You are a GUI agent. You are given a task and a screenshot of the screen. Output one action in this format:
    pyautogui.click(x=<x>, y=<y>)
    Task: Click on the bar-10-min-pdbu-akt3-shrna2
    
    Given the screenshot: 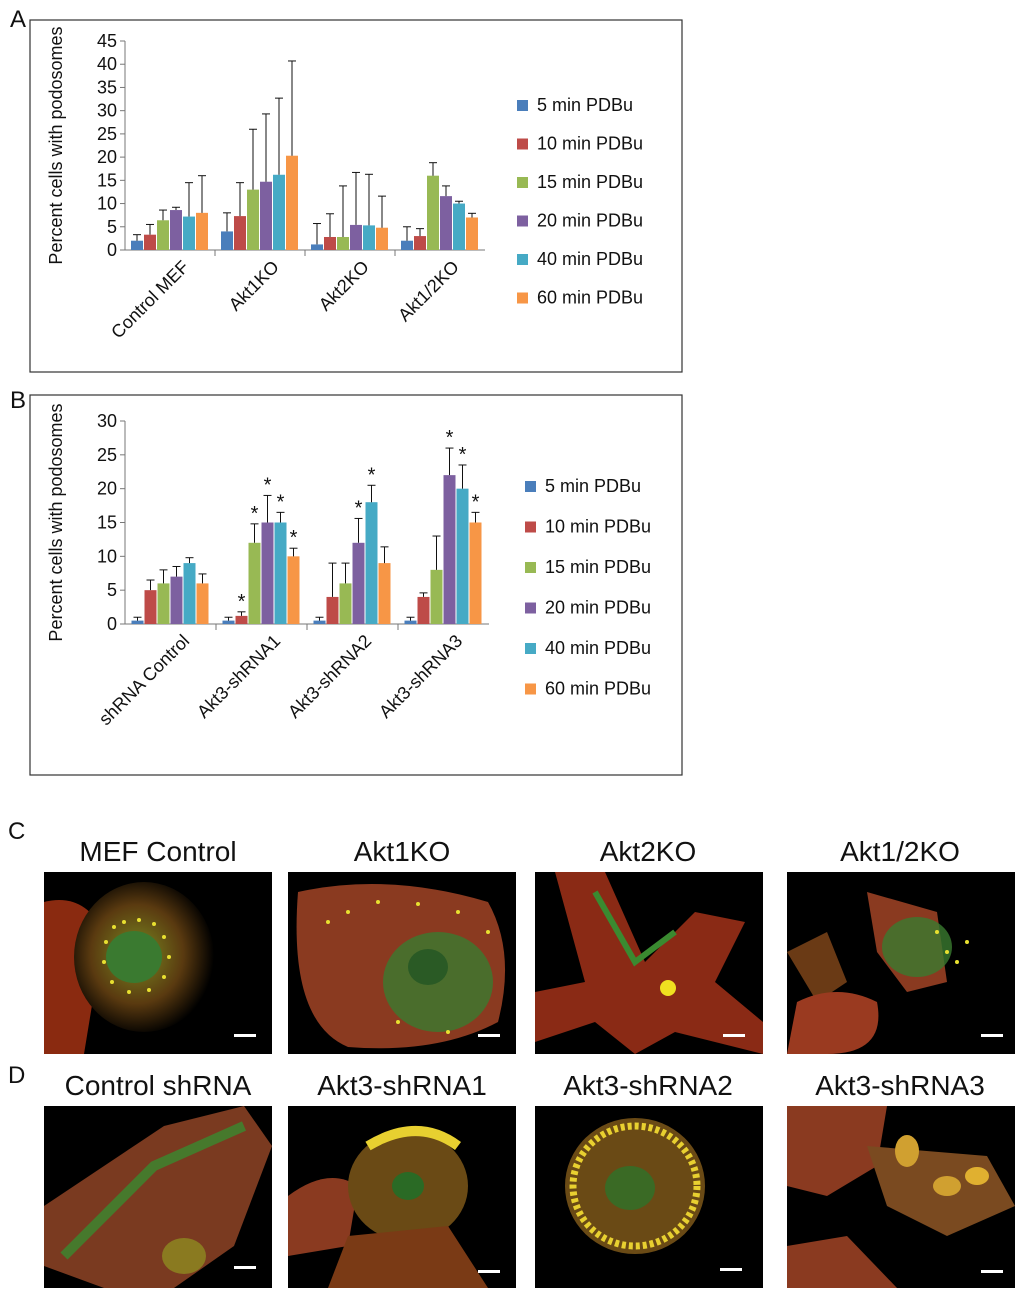 What is the action you would take?
    pyautogui.click(x=332, y=610)
    